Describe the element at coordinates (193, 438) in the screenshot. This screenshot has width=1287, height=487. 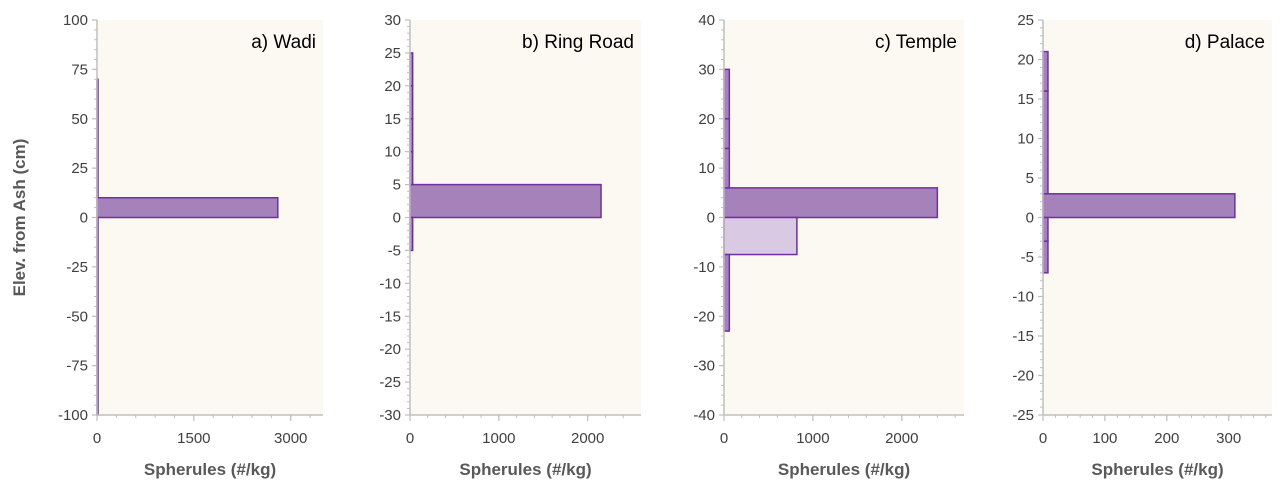
I see `x-tick-label: 1500` at that location.